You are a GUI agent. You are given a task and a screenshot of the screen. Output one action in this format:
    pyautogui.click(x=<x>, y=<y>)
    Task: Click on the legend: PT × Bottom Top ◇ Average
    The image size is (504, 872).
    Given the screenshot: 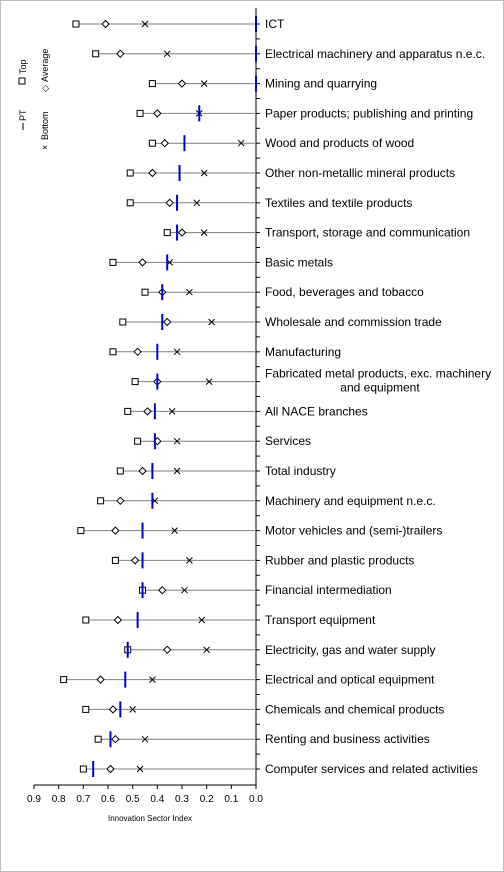 What is the action you would take?
    pyautogui.click(x=34, y=99)
    